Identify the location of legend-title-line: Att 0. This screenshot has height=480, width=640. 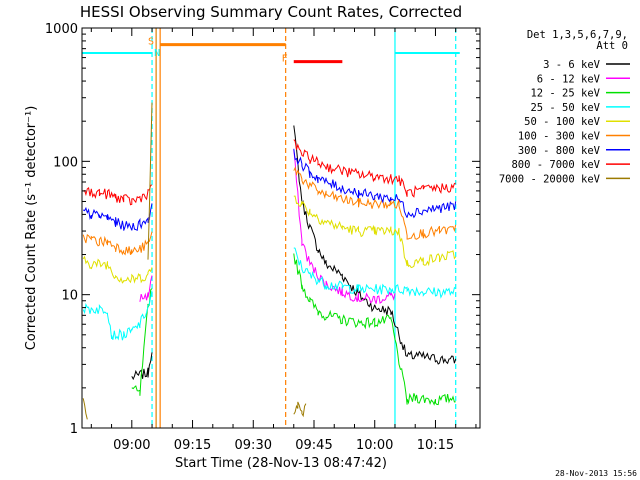
(612, 46).